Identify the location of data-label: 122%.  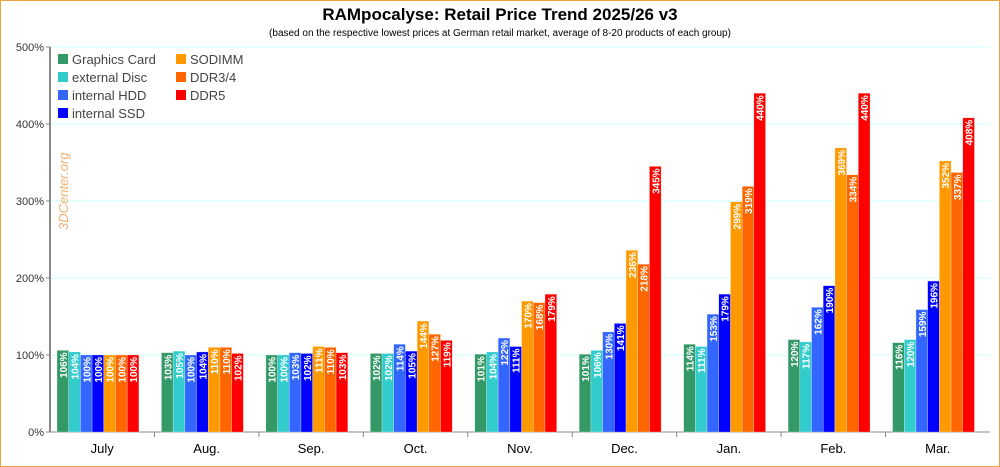
(505, 353).